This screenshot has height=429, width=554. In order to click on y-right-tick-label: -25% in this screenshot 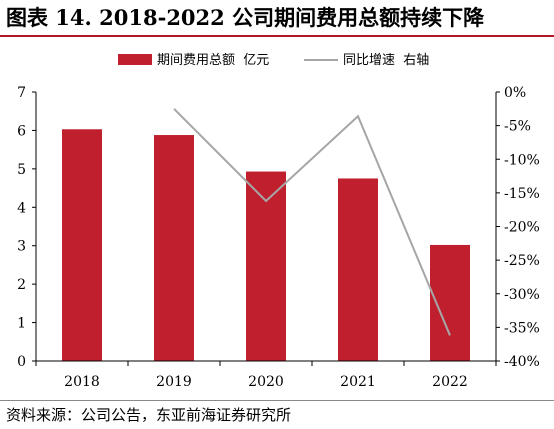, I will do `click(522, 261)`.